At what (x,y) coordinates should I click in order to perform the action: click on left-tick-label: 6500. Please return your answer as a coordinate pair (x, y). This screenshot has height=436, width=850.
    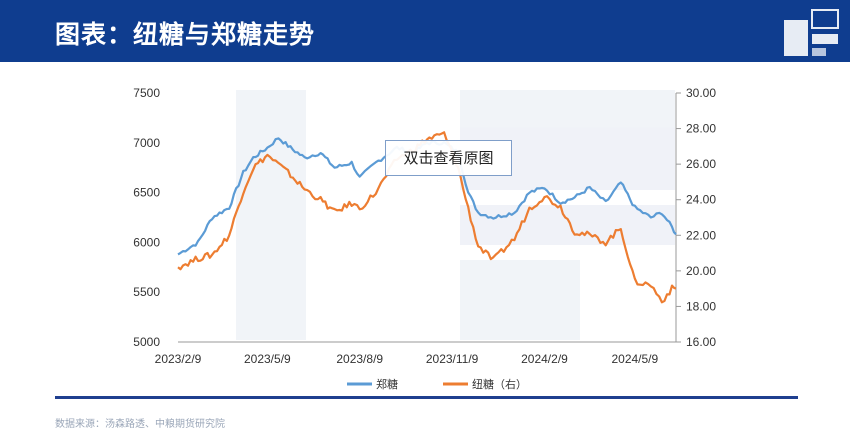
    Looking at the image, I should click on (146, 193).